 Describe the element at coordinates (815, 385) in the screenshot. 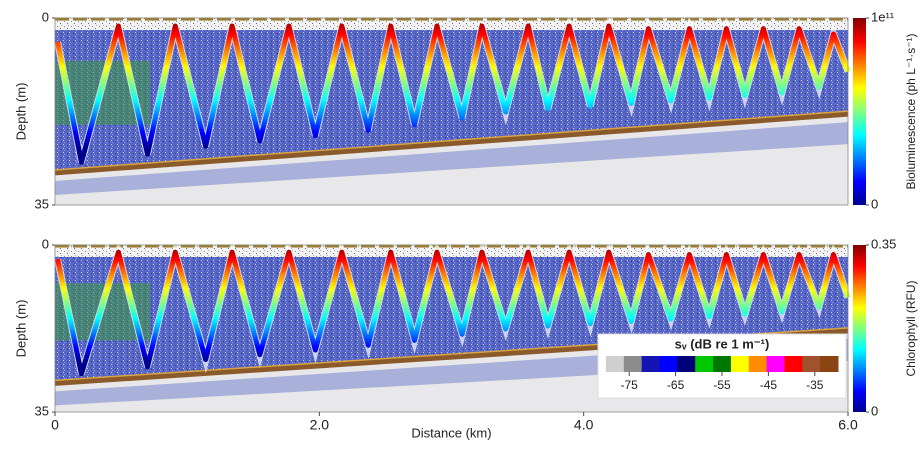

I see `legend-tick-label: -35` at that location.